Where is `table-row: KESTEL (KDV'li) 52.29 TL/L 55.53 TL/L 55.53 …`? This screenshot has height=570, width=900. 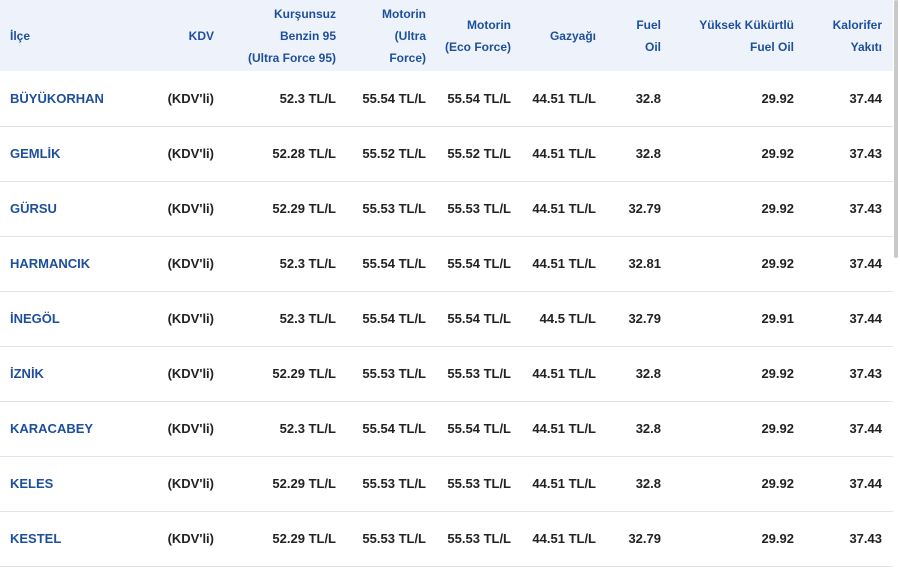 table-row: KESTEL (KDV'li) 52.29 TL/L 55.53 TL/L 55.53 … is located at coordinates (446, 538).